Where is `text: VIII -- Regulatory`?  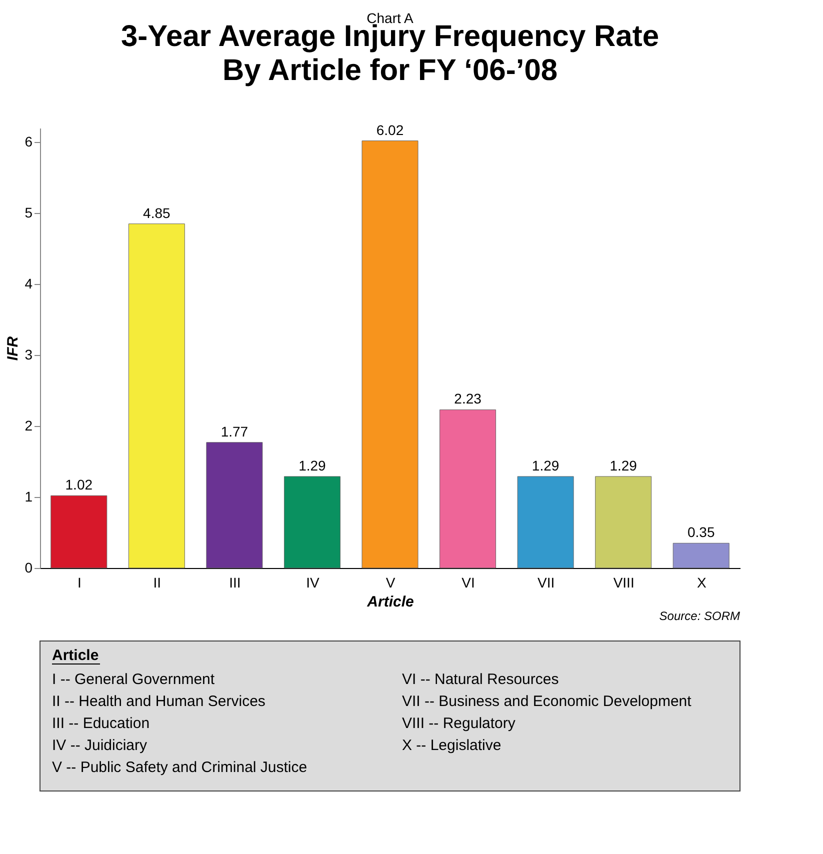 text: VIII -- Regulatory is located at coordinates (459, 723).